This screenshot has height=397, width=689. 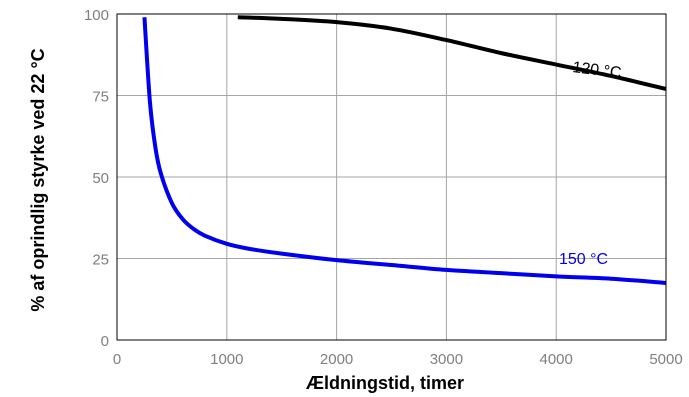 I want to click on x-tick-label: 1000, so click(x=226, y=359).